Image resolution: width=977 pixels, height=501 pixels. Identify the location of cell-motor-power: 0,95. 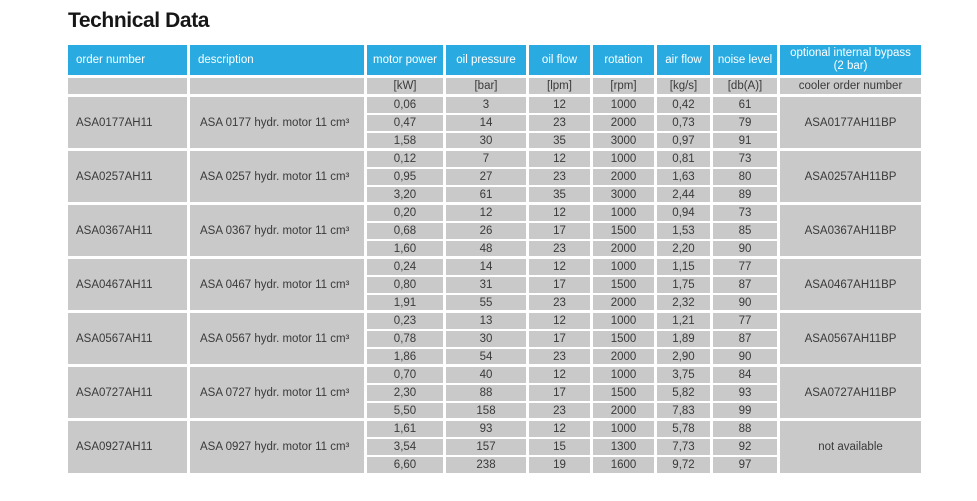
(405, 176).